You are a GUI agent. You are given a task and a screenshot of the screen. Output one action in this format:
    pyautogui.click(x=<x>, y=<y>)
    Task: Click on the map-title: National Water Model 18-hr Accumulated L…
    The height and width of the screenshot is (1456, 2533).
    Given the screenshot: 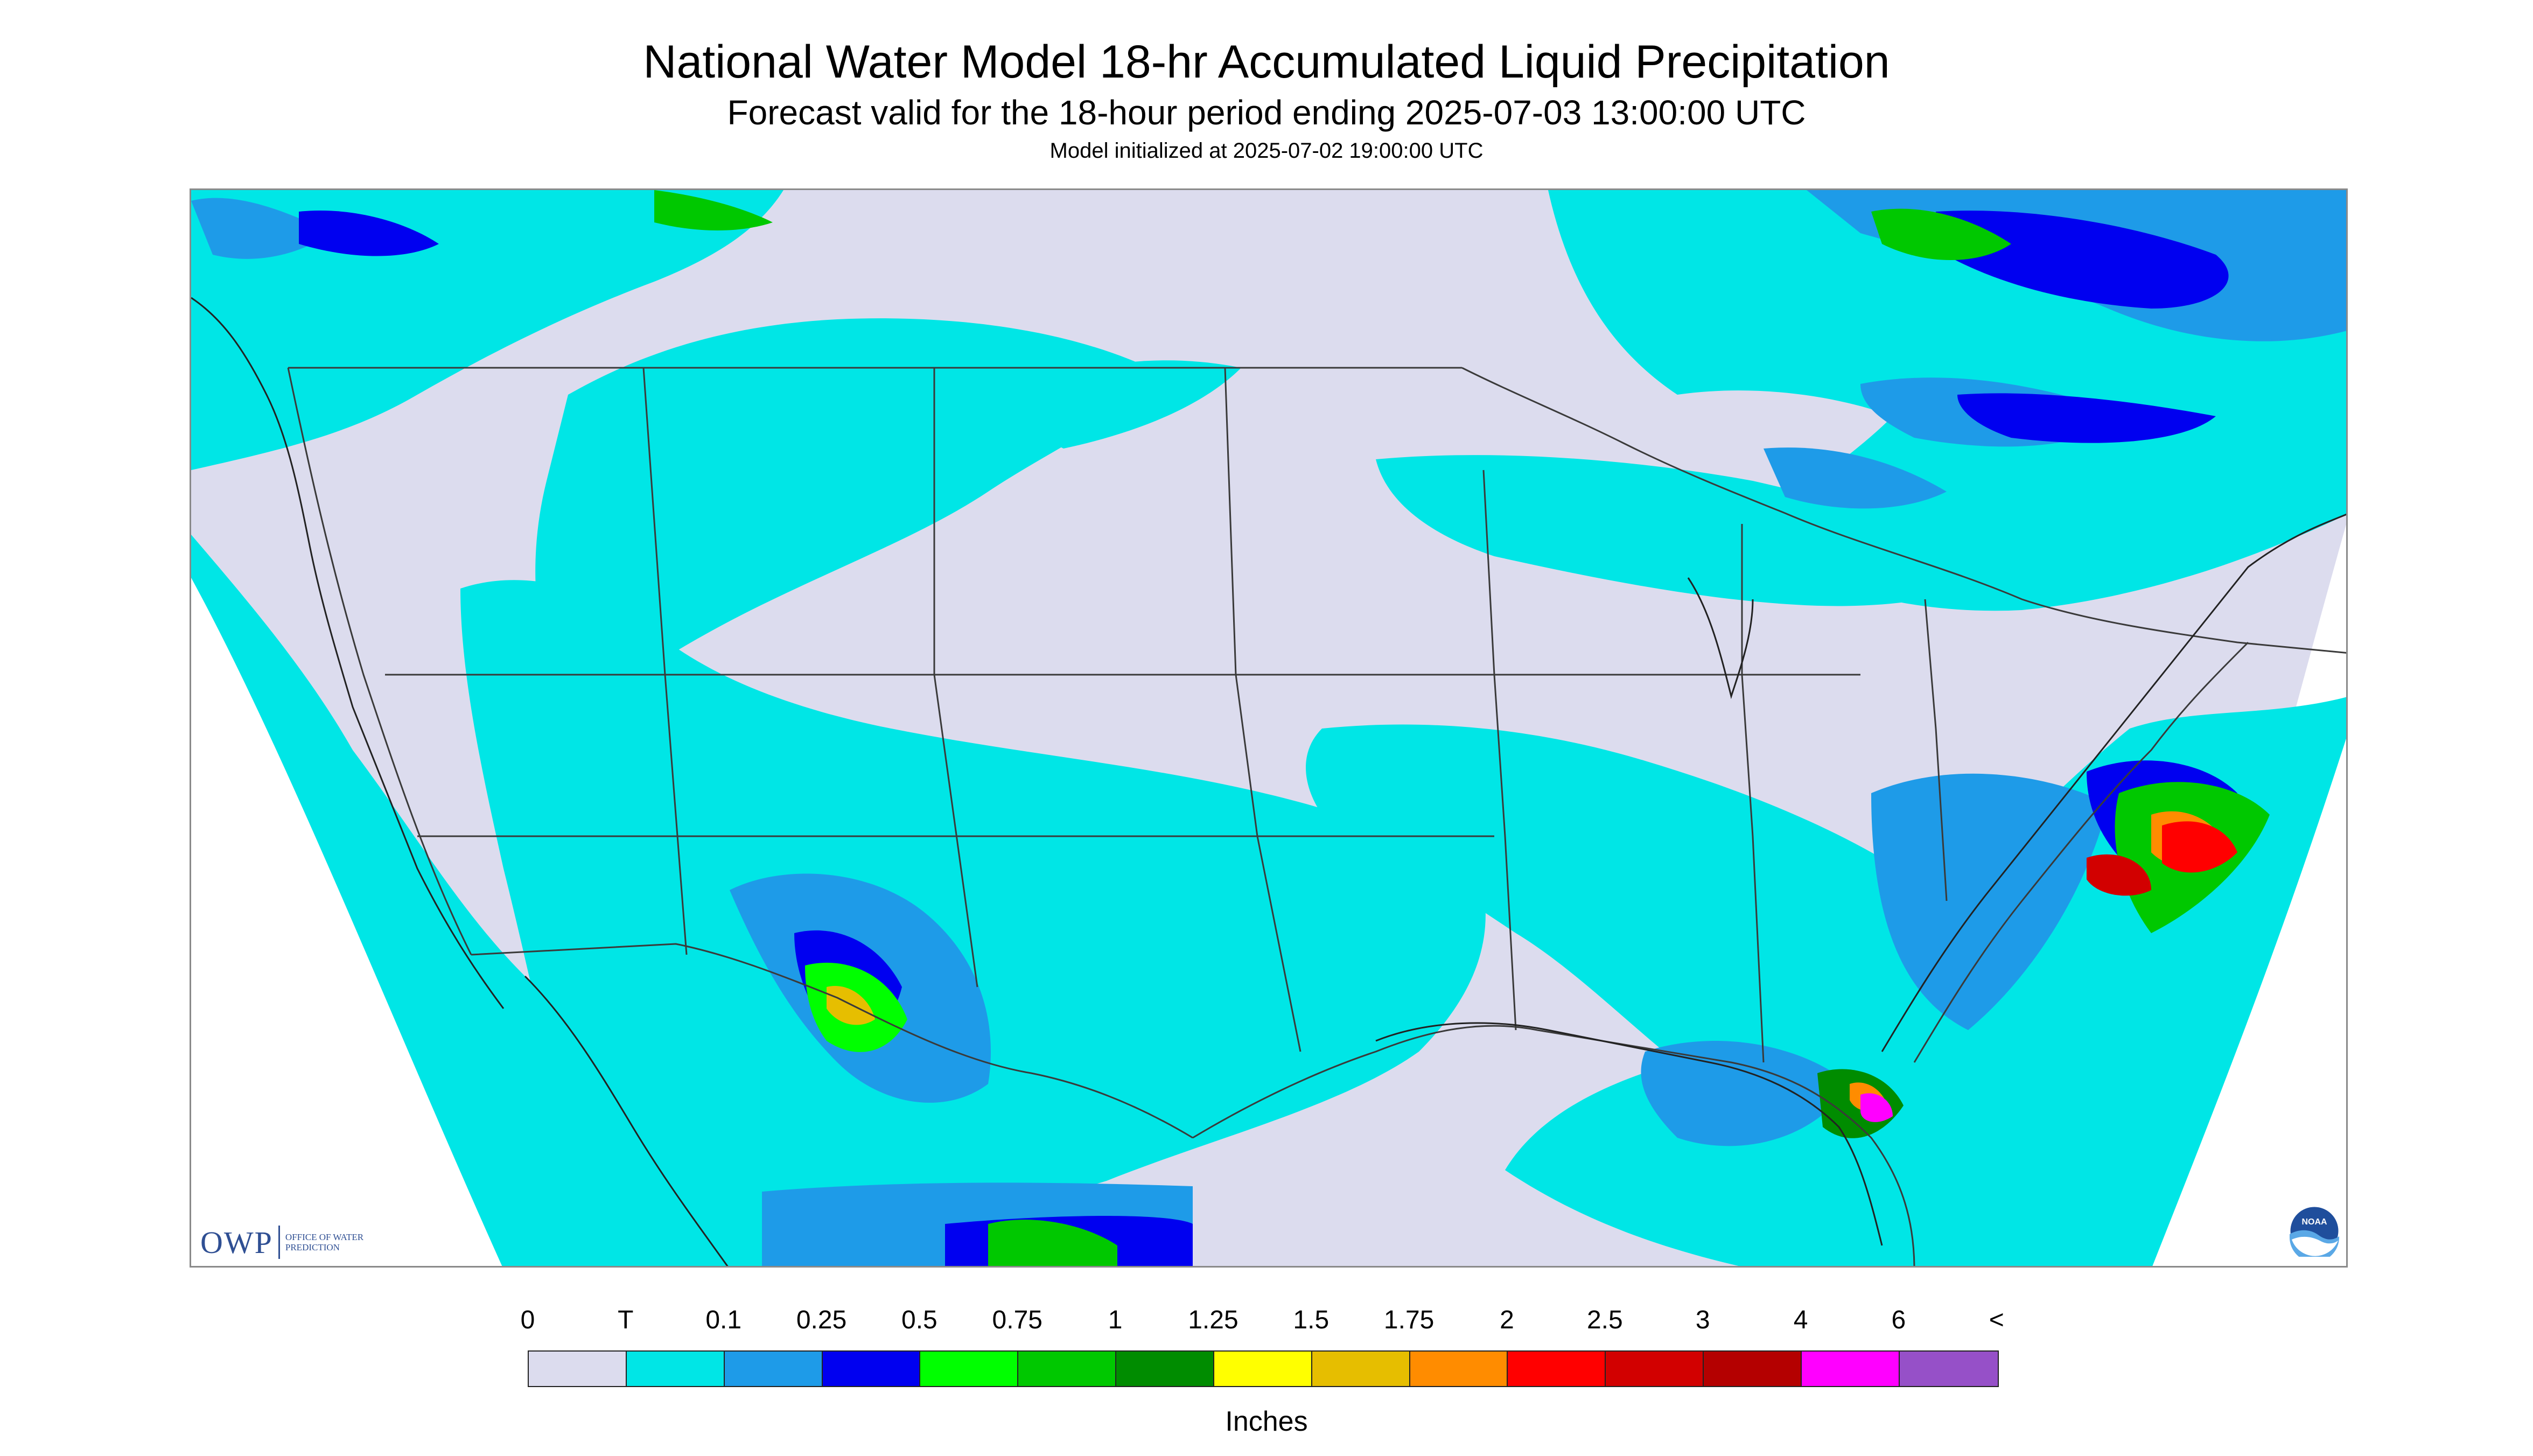 What is the action you would take?
    pyautogui.click(x=1266, y=62)
    